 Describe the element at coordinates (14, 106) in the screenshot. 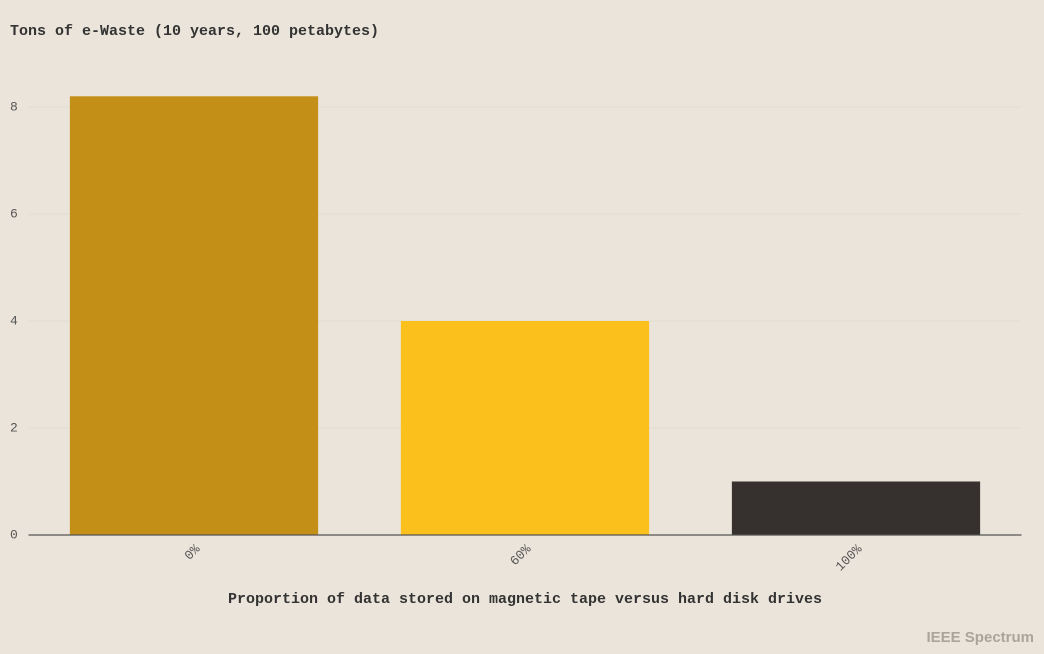

I see `y-tick-label: 8` at that location.